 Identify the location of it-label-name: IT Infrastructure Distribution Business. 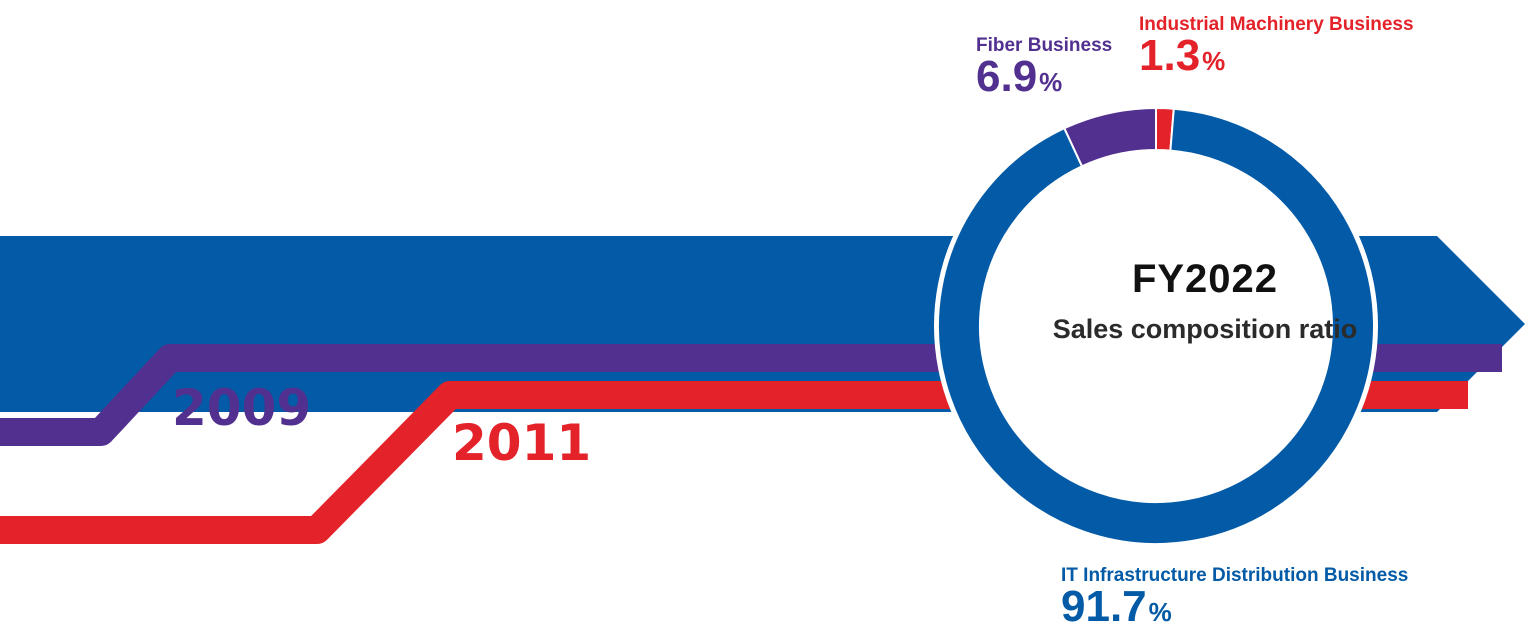
(1235, 575).